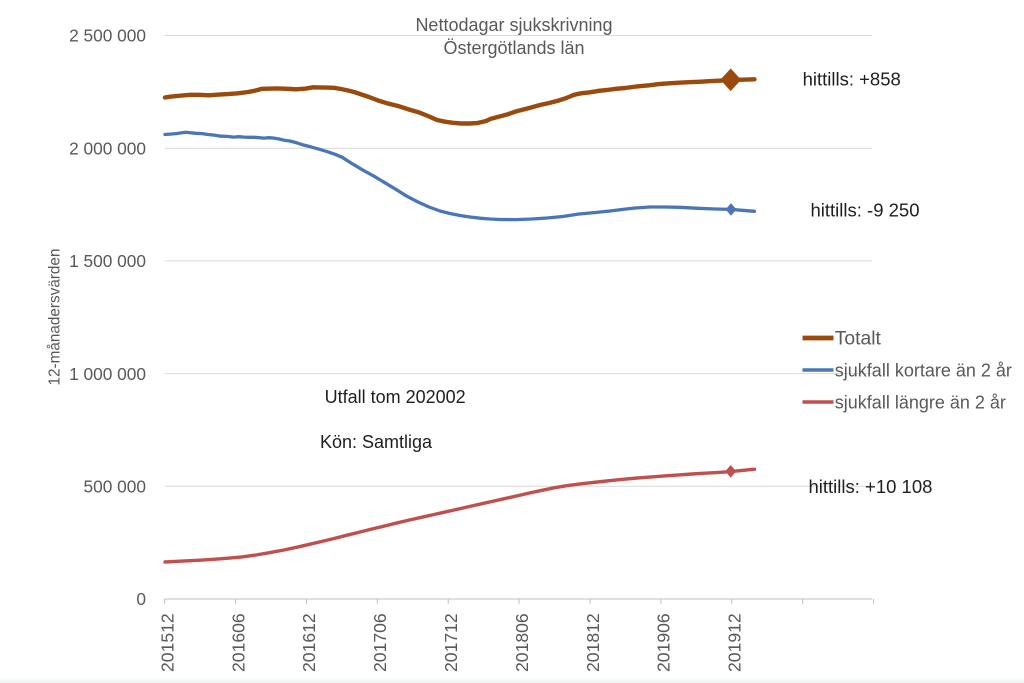 The height and width of the screenshot is (683, 1024). Describe the element at coordinates (107, 148) in the screenshot. I see `svg-text: 2 000 000` at that location.